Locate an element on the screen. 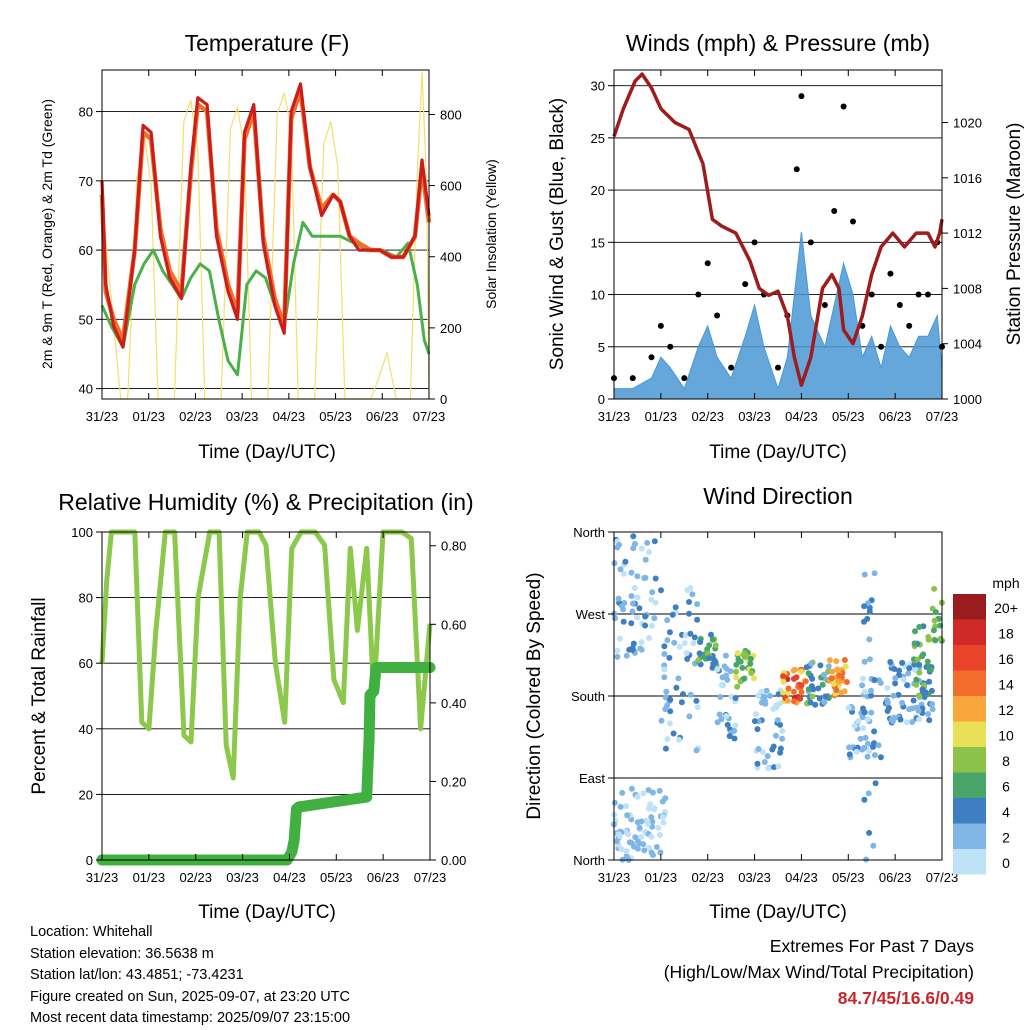 This screenshot has height=1030, width=1024. y2-tick-label: 400 is located at coordinates (451, 257).